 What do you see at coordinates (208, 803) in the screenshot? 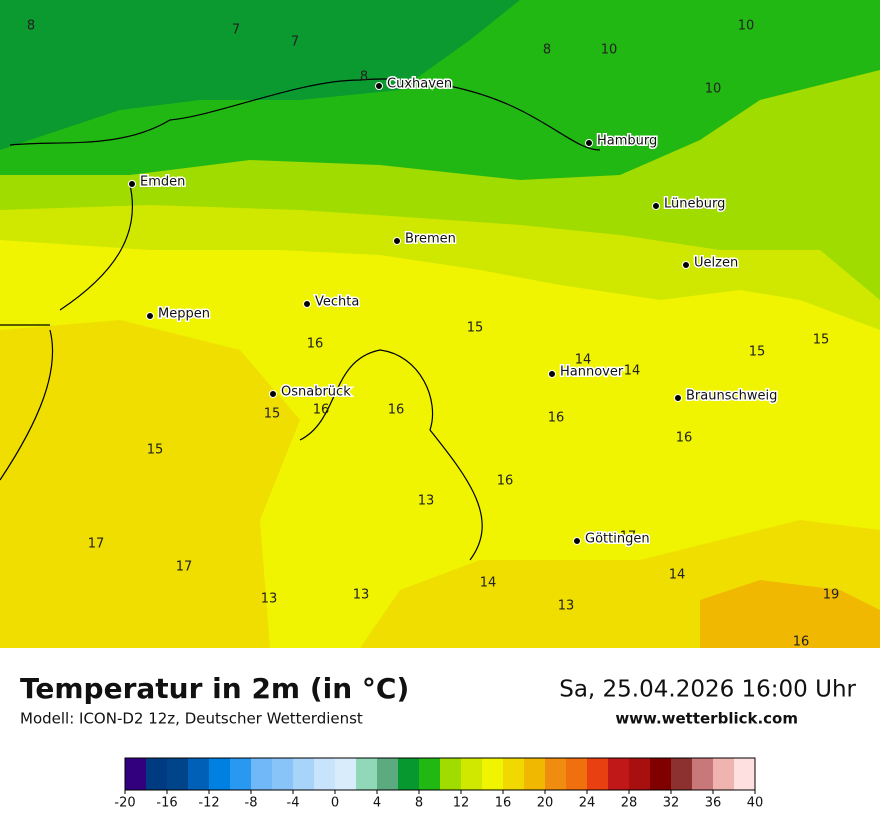
I see `colorbar-tick-label: -12` at bounding box center [208, 803].